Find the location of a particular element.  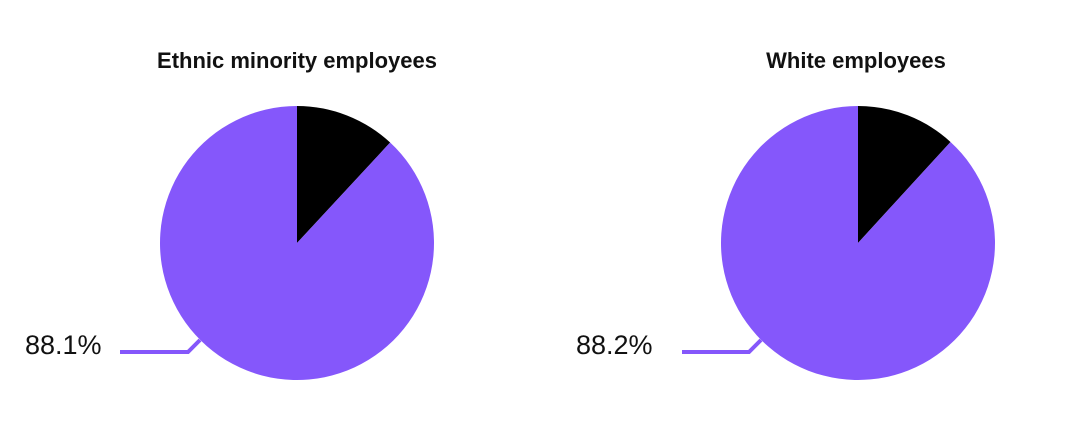

chart-title: Ethnic minority employees is located at coordinates (297, 60).